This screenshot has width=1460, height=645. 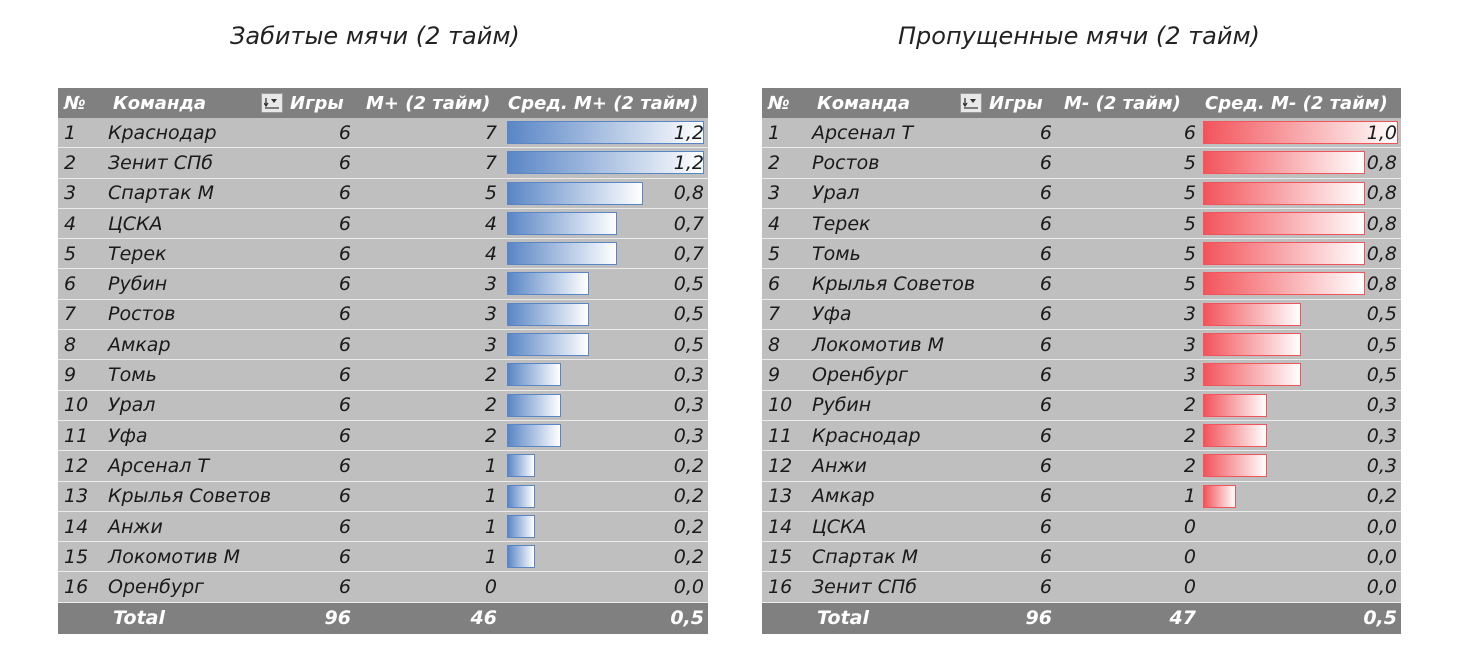 What do you see at coordinates (490, 132) in the screenshot?
I see `row-goals: 7` at bounding box center [490, 132].